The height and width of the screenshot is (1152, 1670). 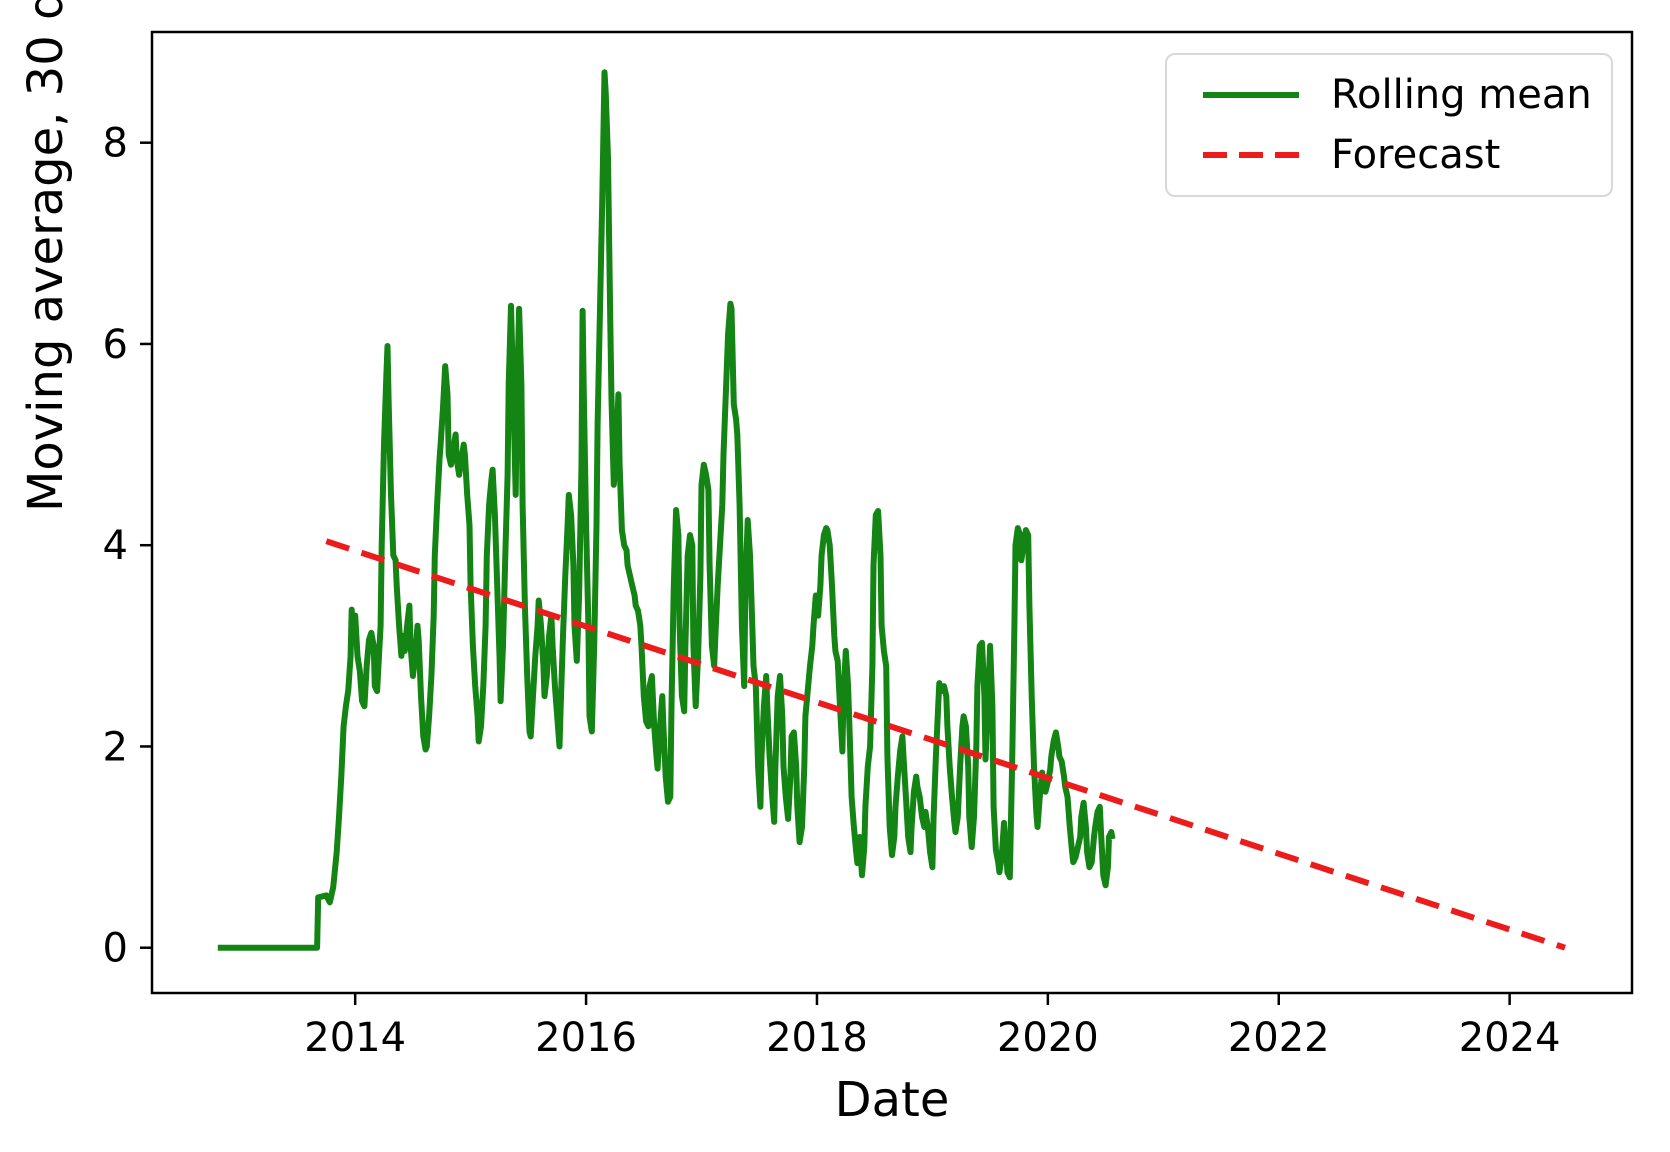 What do you see at coordinates (1279, 1038) in the screenshot?
I see `x-tick-label: 2022` at bounding box center [1279, 1038].